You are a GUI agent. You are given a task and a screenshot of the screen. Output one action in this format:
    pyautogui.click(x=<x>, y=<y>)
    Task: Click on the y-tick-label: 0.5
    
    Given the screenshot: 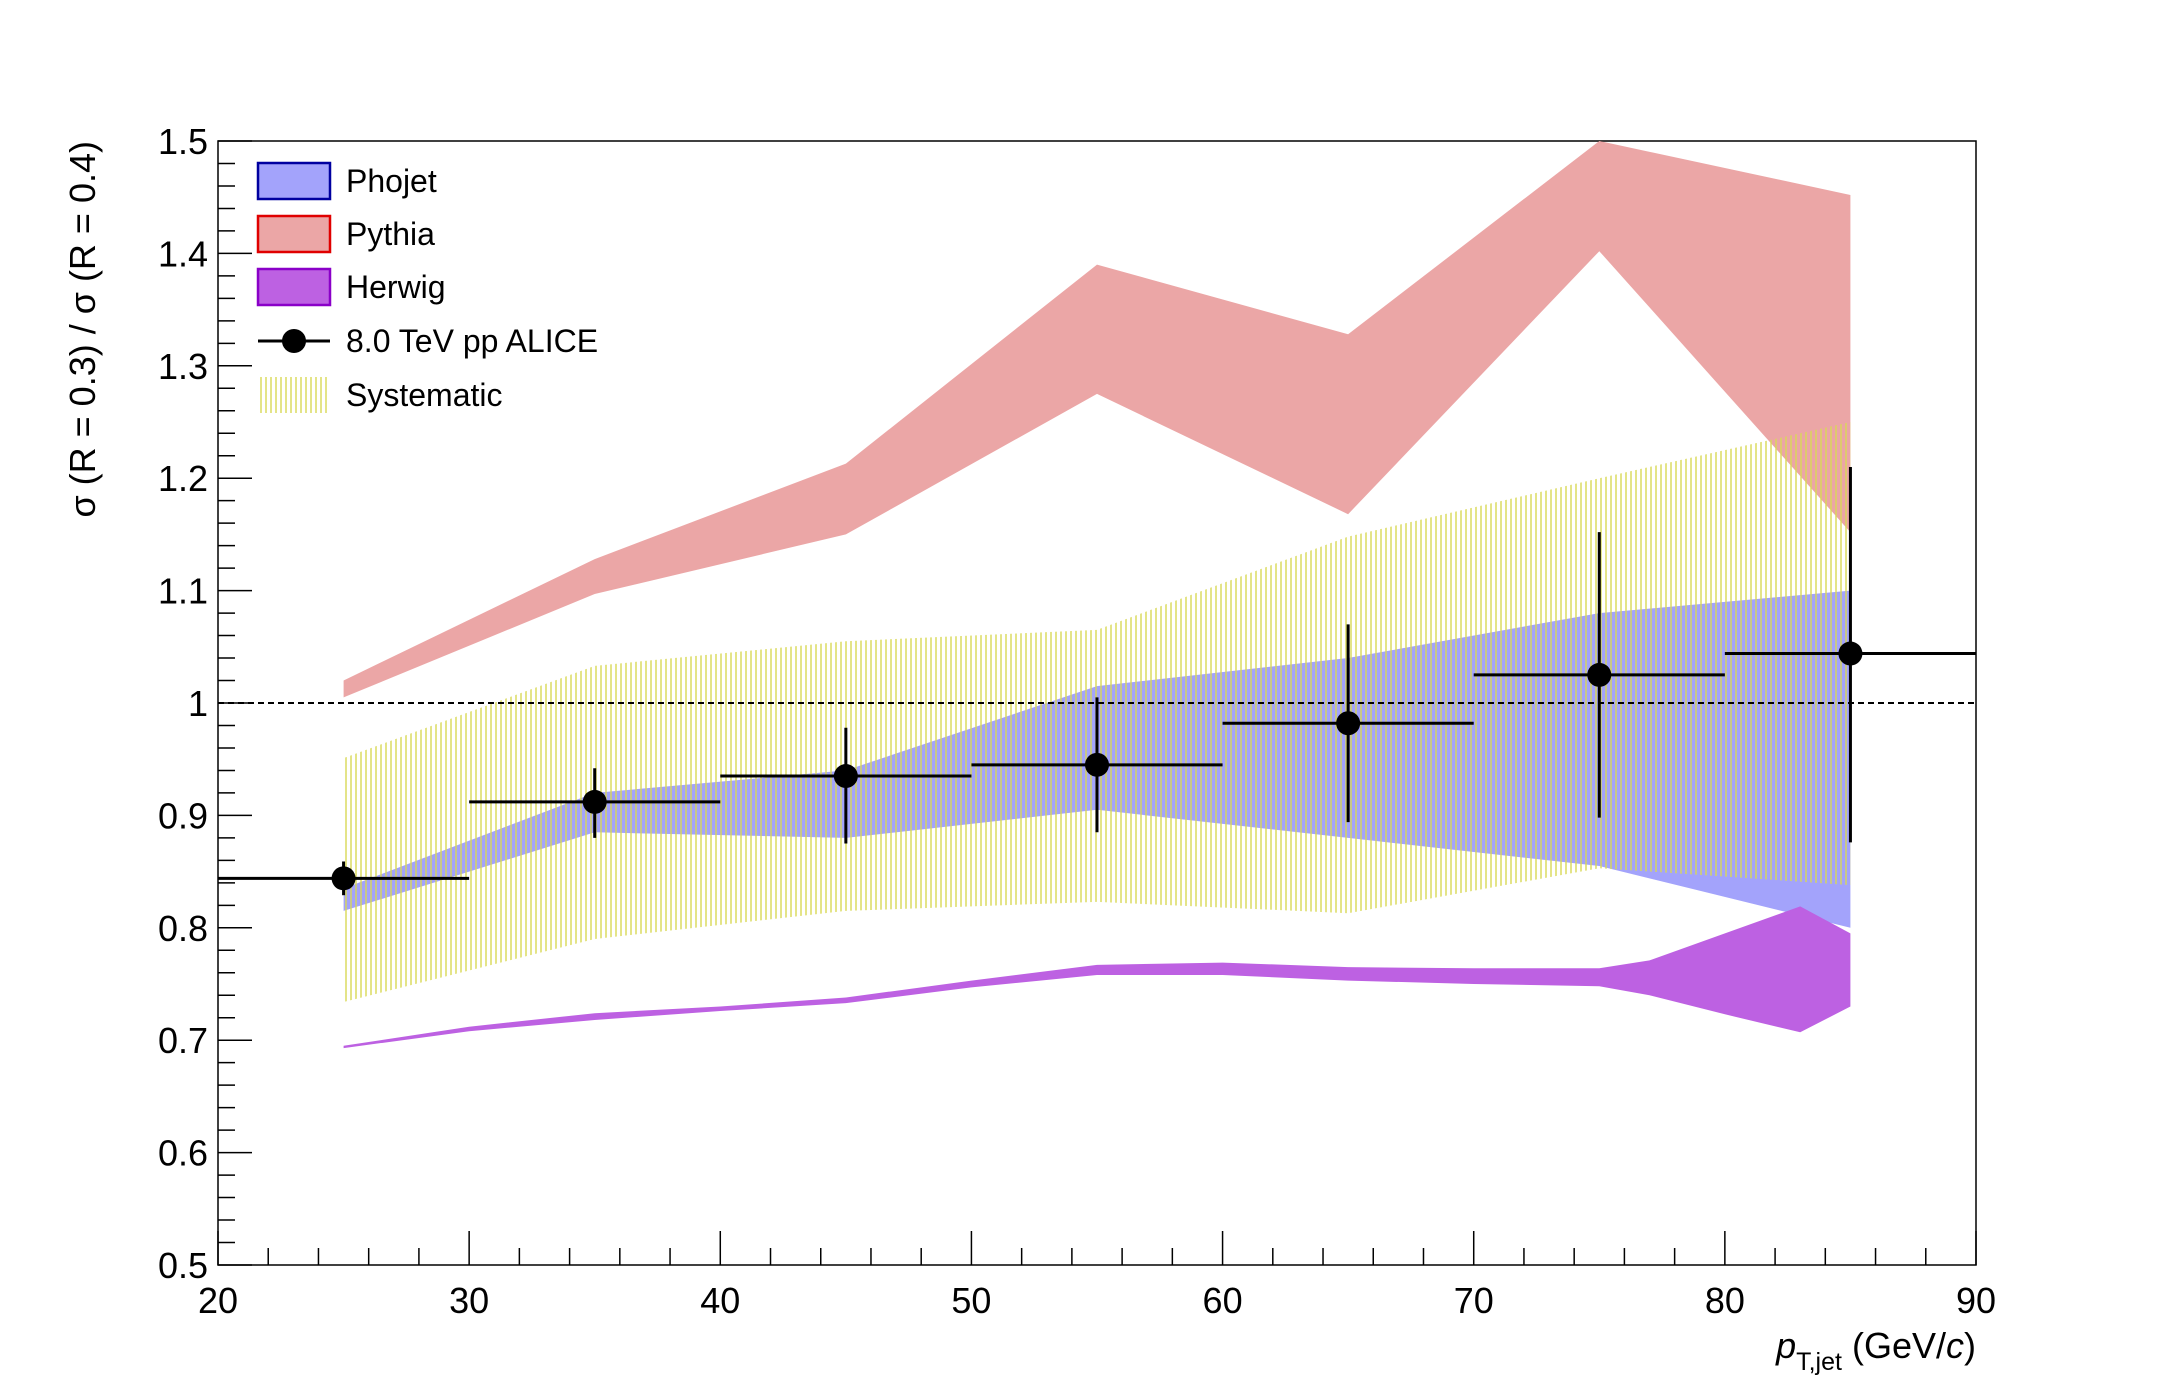 What is the action you would take?
    pyautogui.click(x=183, y=1265)
    